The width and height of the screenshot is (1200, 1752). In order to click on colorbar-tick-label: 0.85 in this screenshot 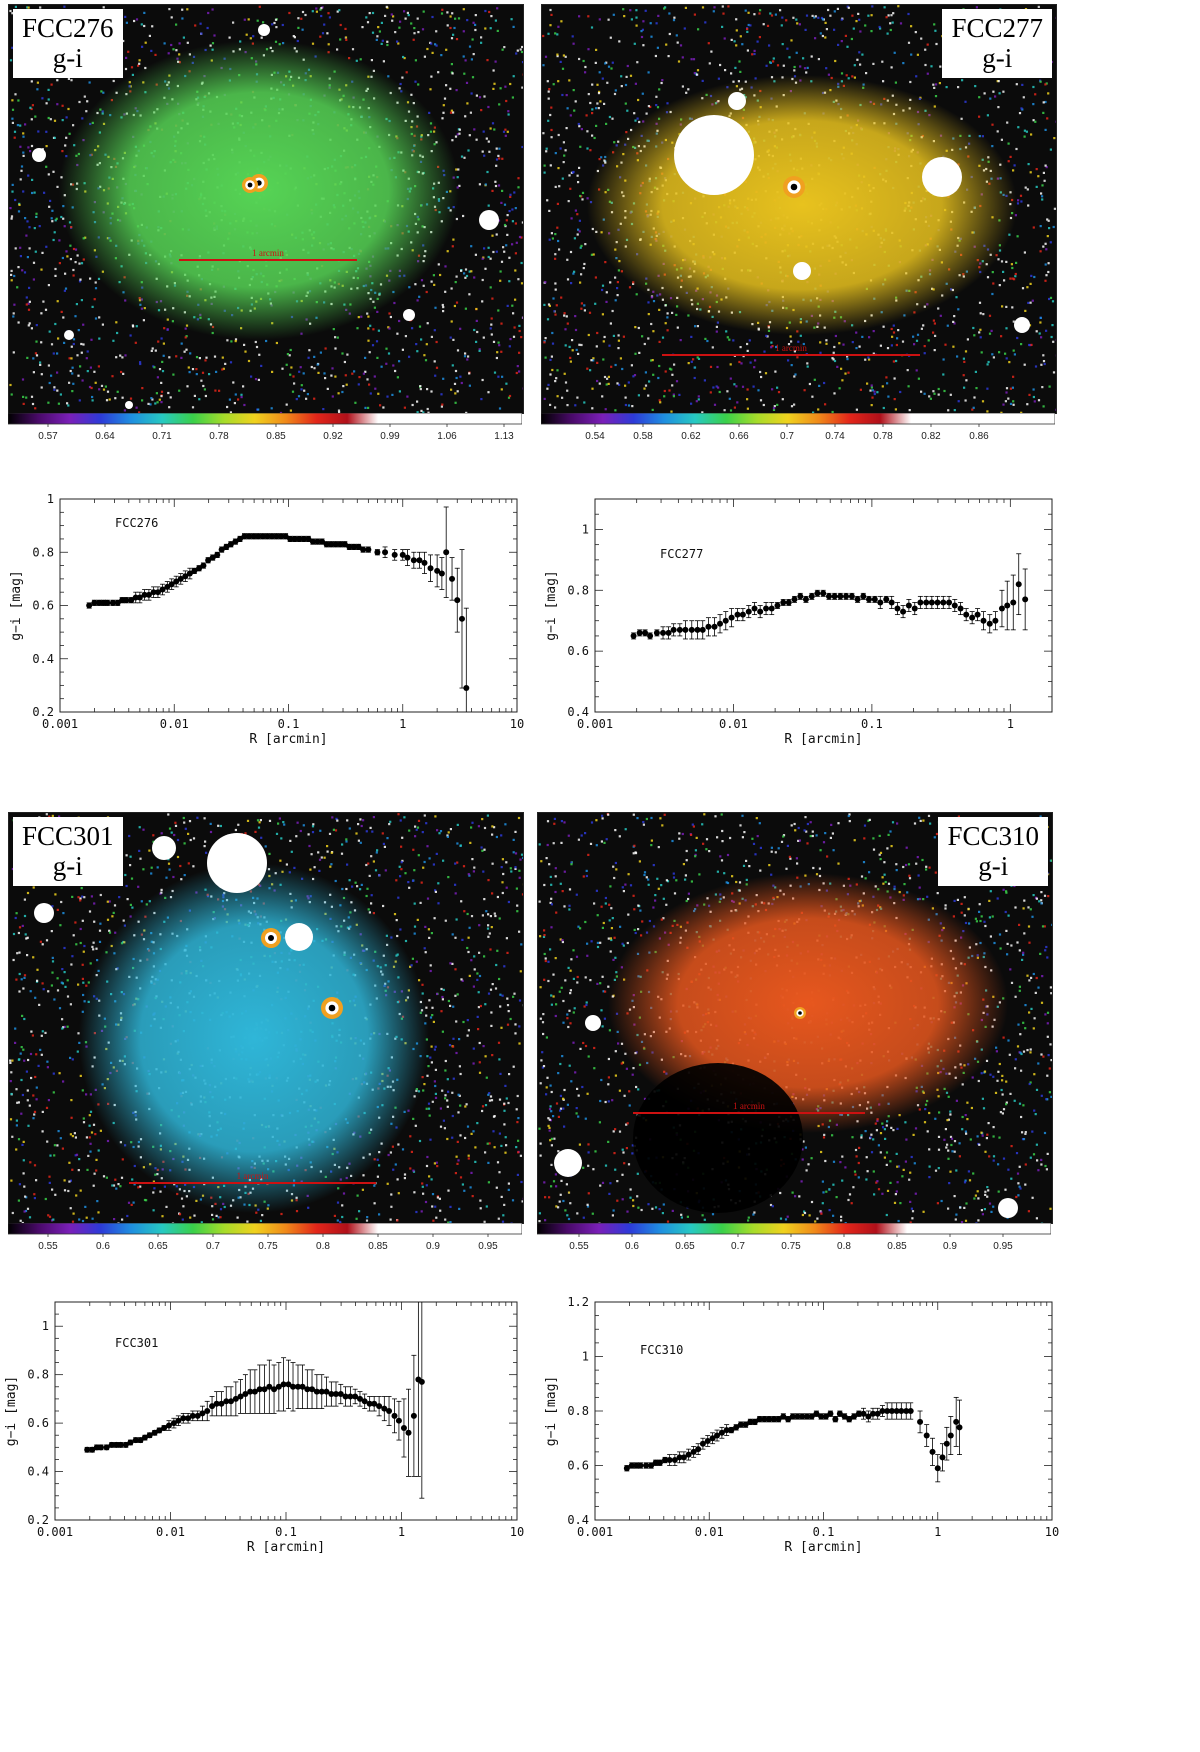, I will do `click(276, 436)`.